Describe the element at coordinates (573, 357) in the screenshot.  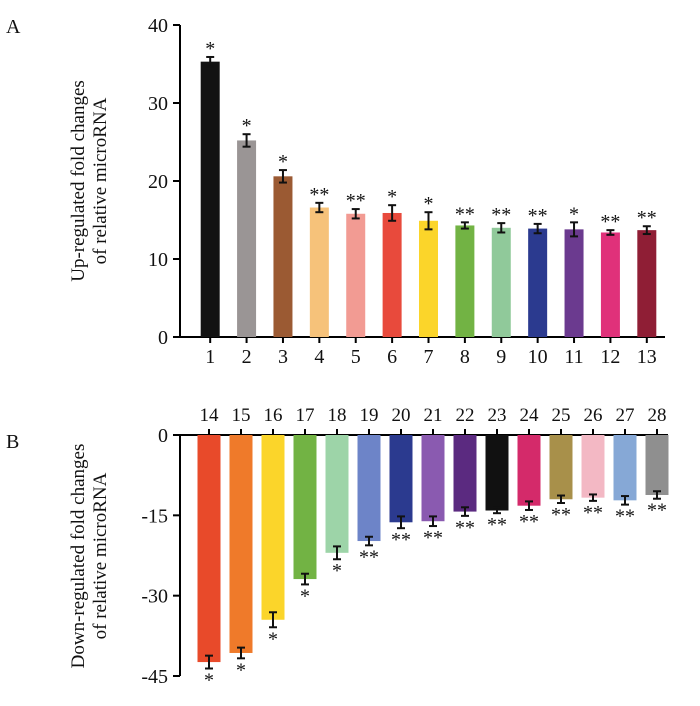
I see `x-tick-label-a: 11` at that location.